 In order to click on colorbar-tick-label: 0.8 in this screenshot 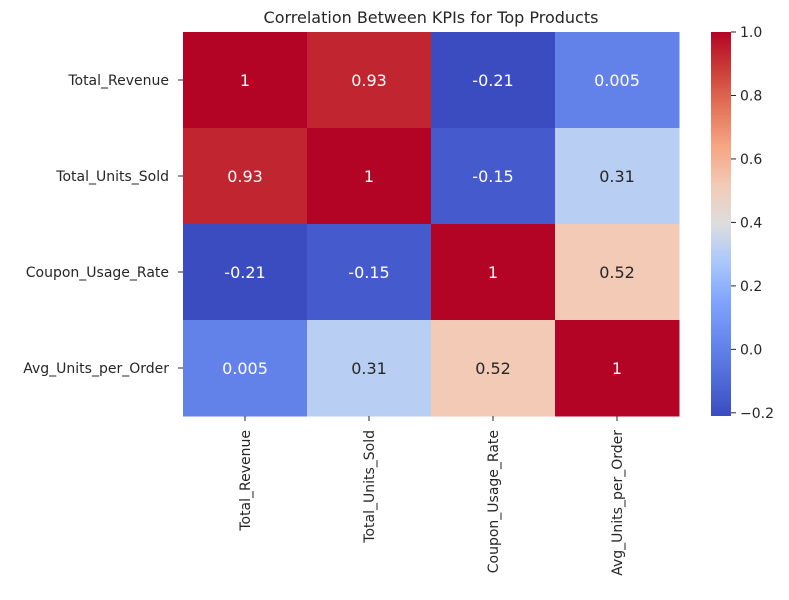, I will do `click(751, 96)`.